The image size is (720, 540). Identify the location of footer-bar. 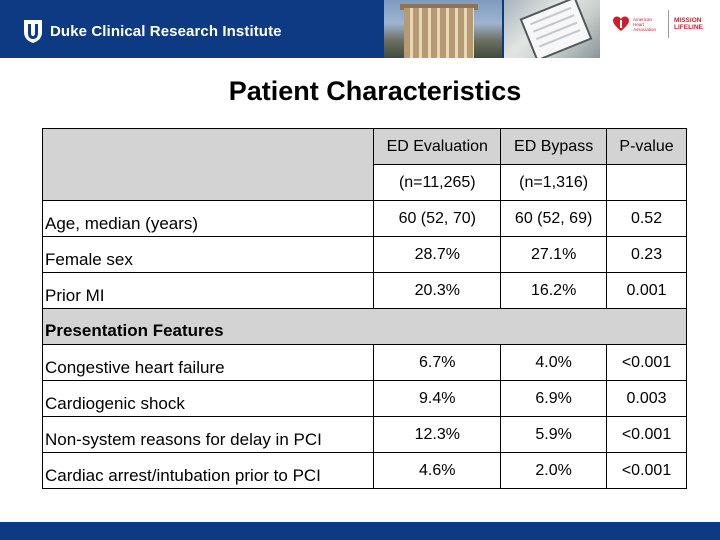
(360, 531).